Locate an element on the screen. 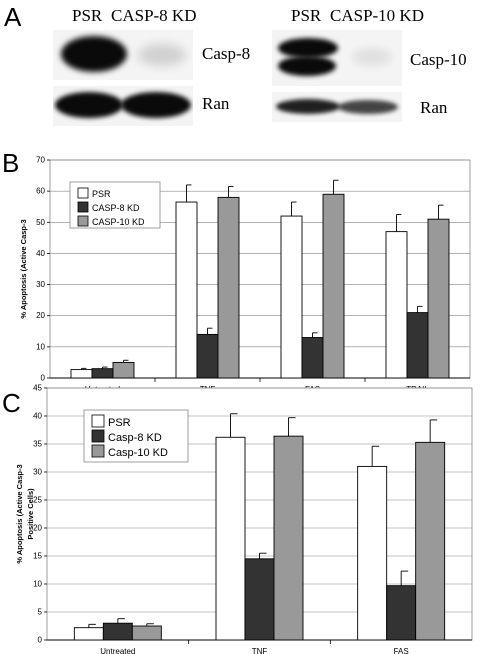  casp10-band-psr-lower is located at coordinates (307, 66).